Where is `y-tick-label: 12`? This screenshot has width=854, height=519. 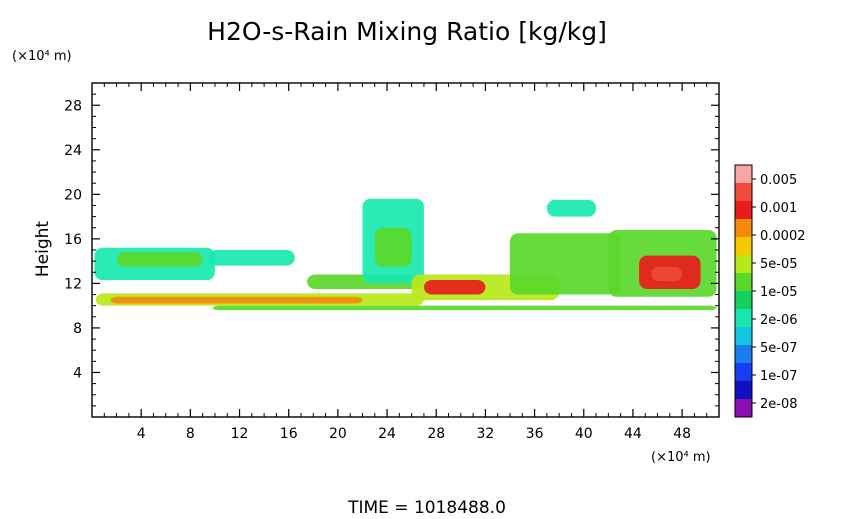
y-tick-label: 12 is located at coordinates (73, 284).